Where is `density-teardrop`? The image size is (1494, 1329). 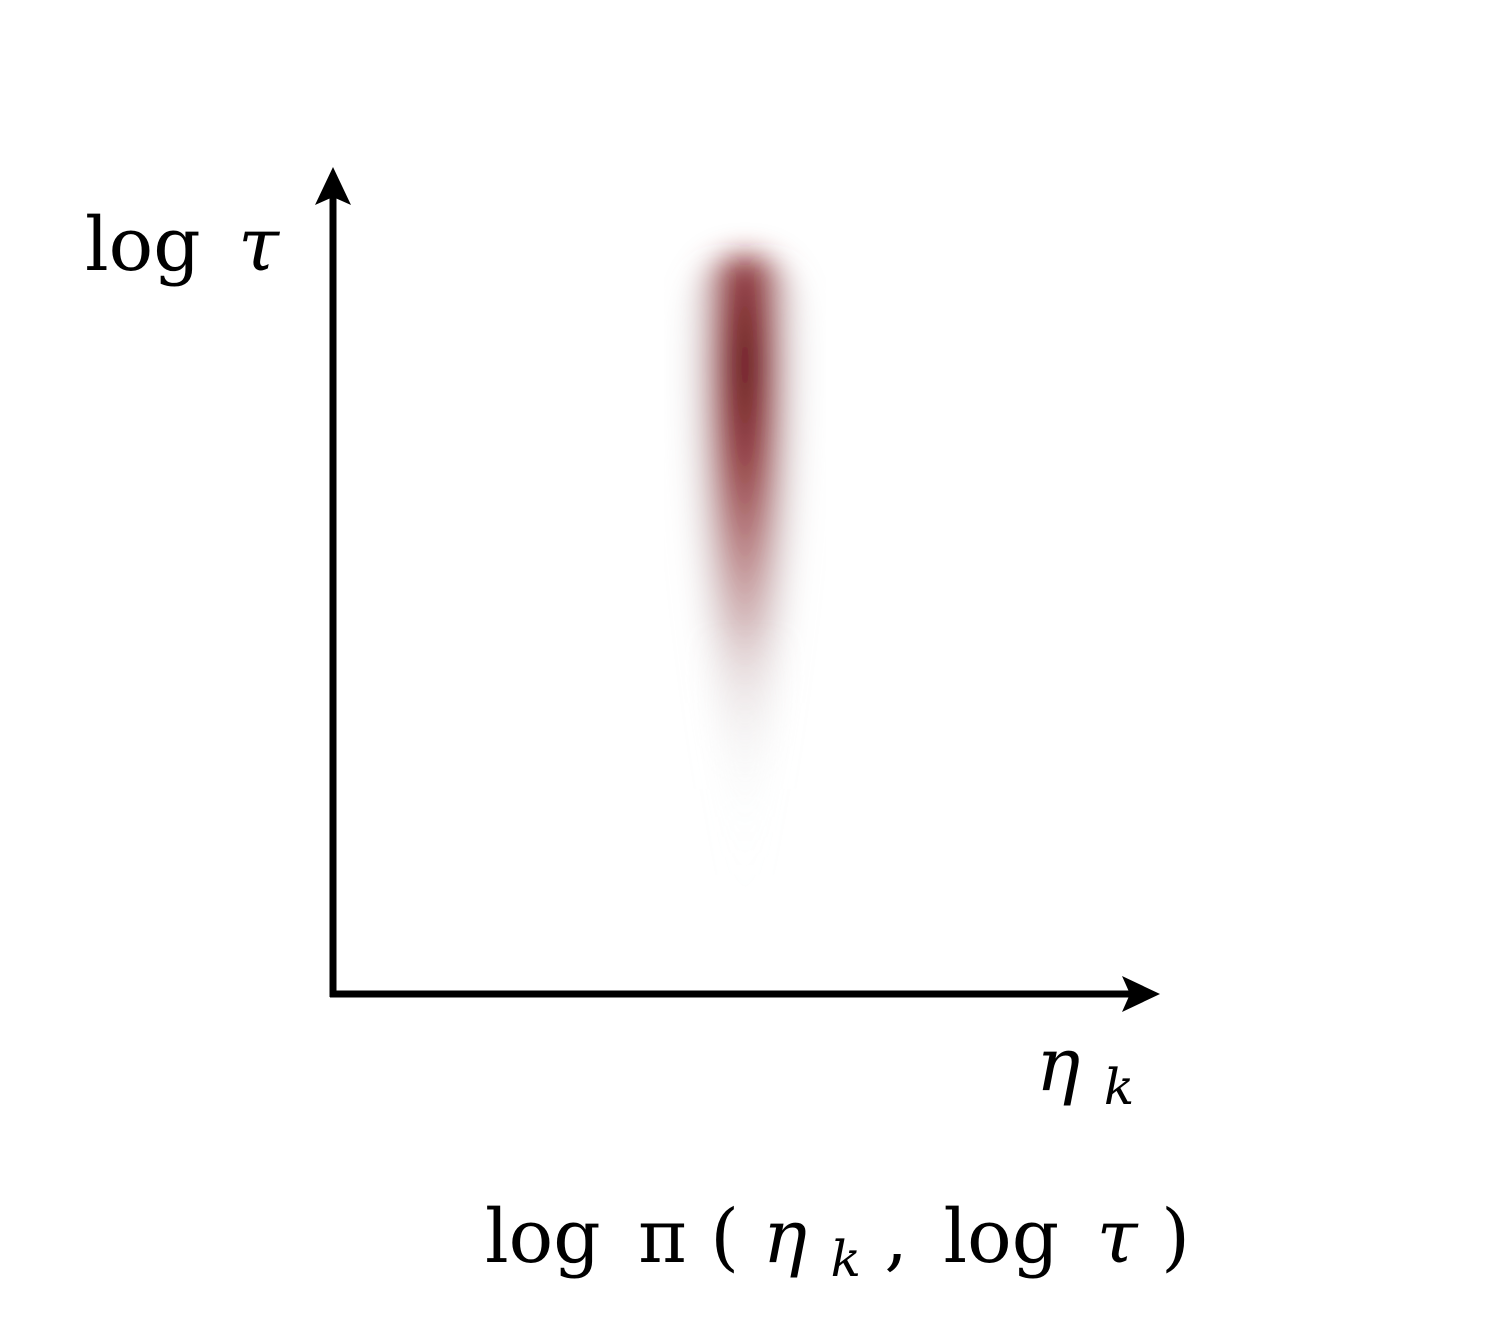 density-teardrop is located at coordinates (745, 595).